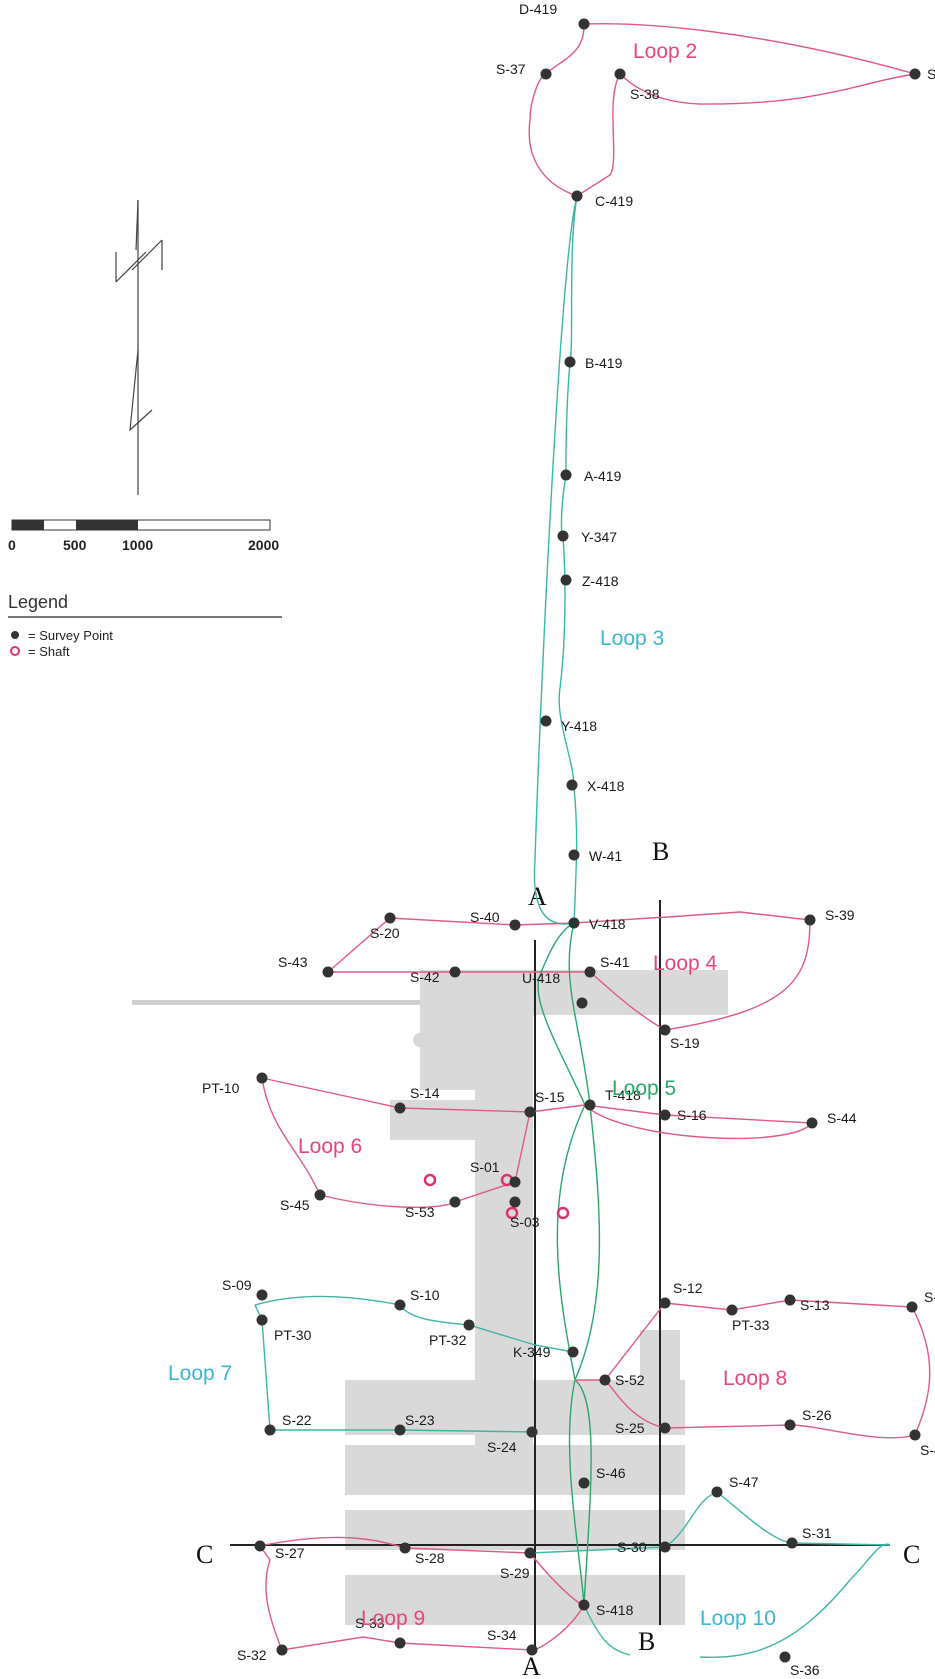  I want to click on loop-label-8: Loop 9, so click(393, 1618).